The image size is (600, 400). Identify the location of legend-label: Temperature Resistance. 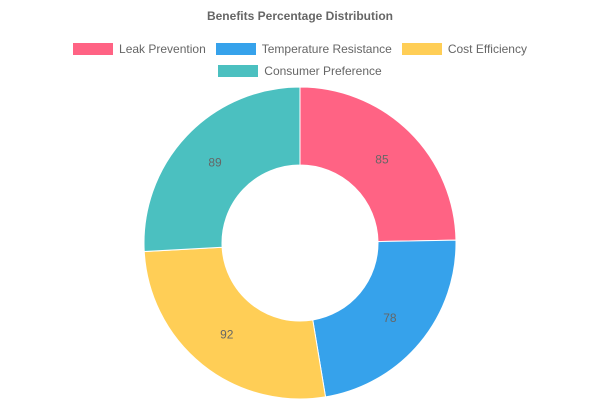
(326, 49).